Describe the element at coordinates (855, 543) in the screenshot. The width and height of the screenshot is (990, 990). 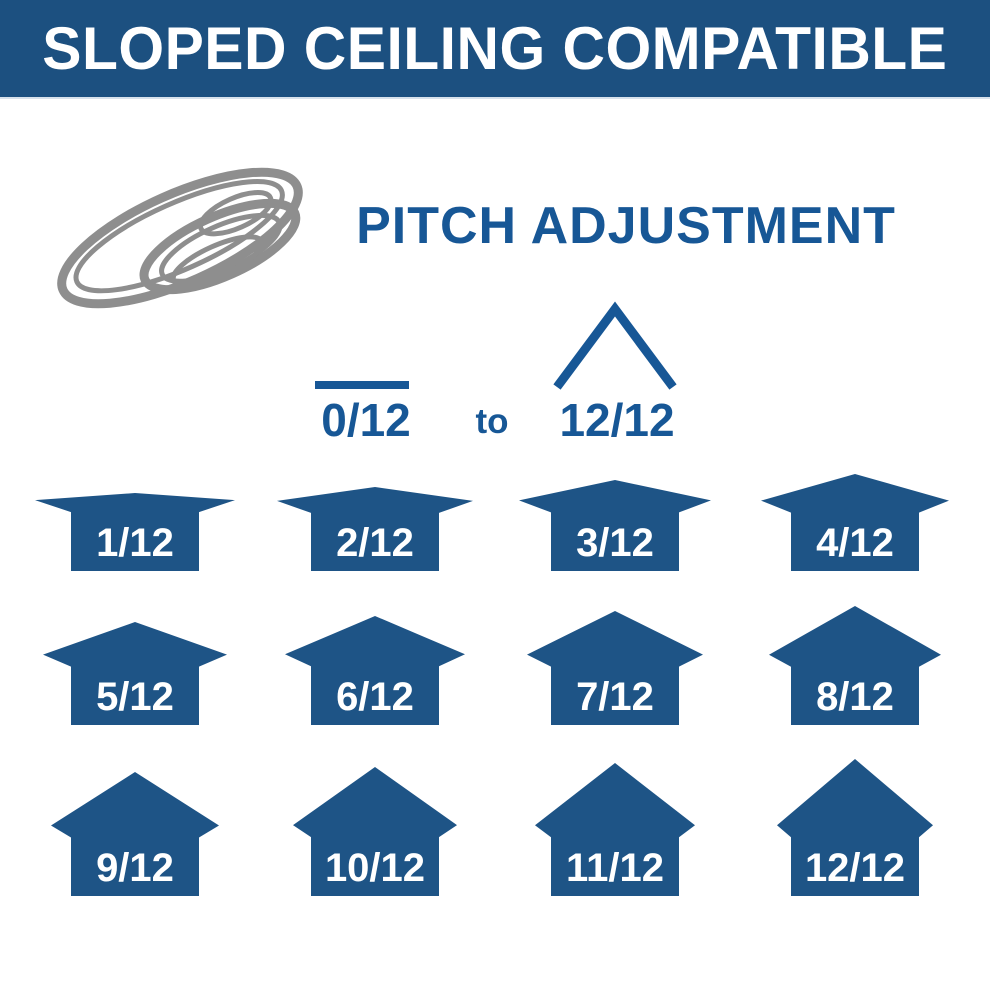
I see `house-pitch-label: 4/12` at that location.